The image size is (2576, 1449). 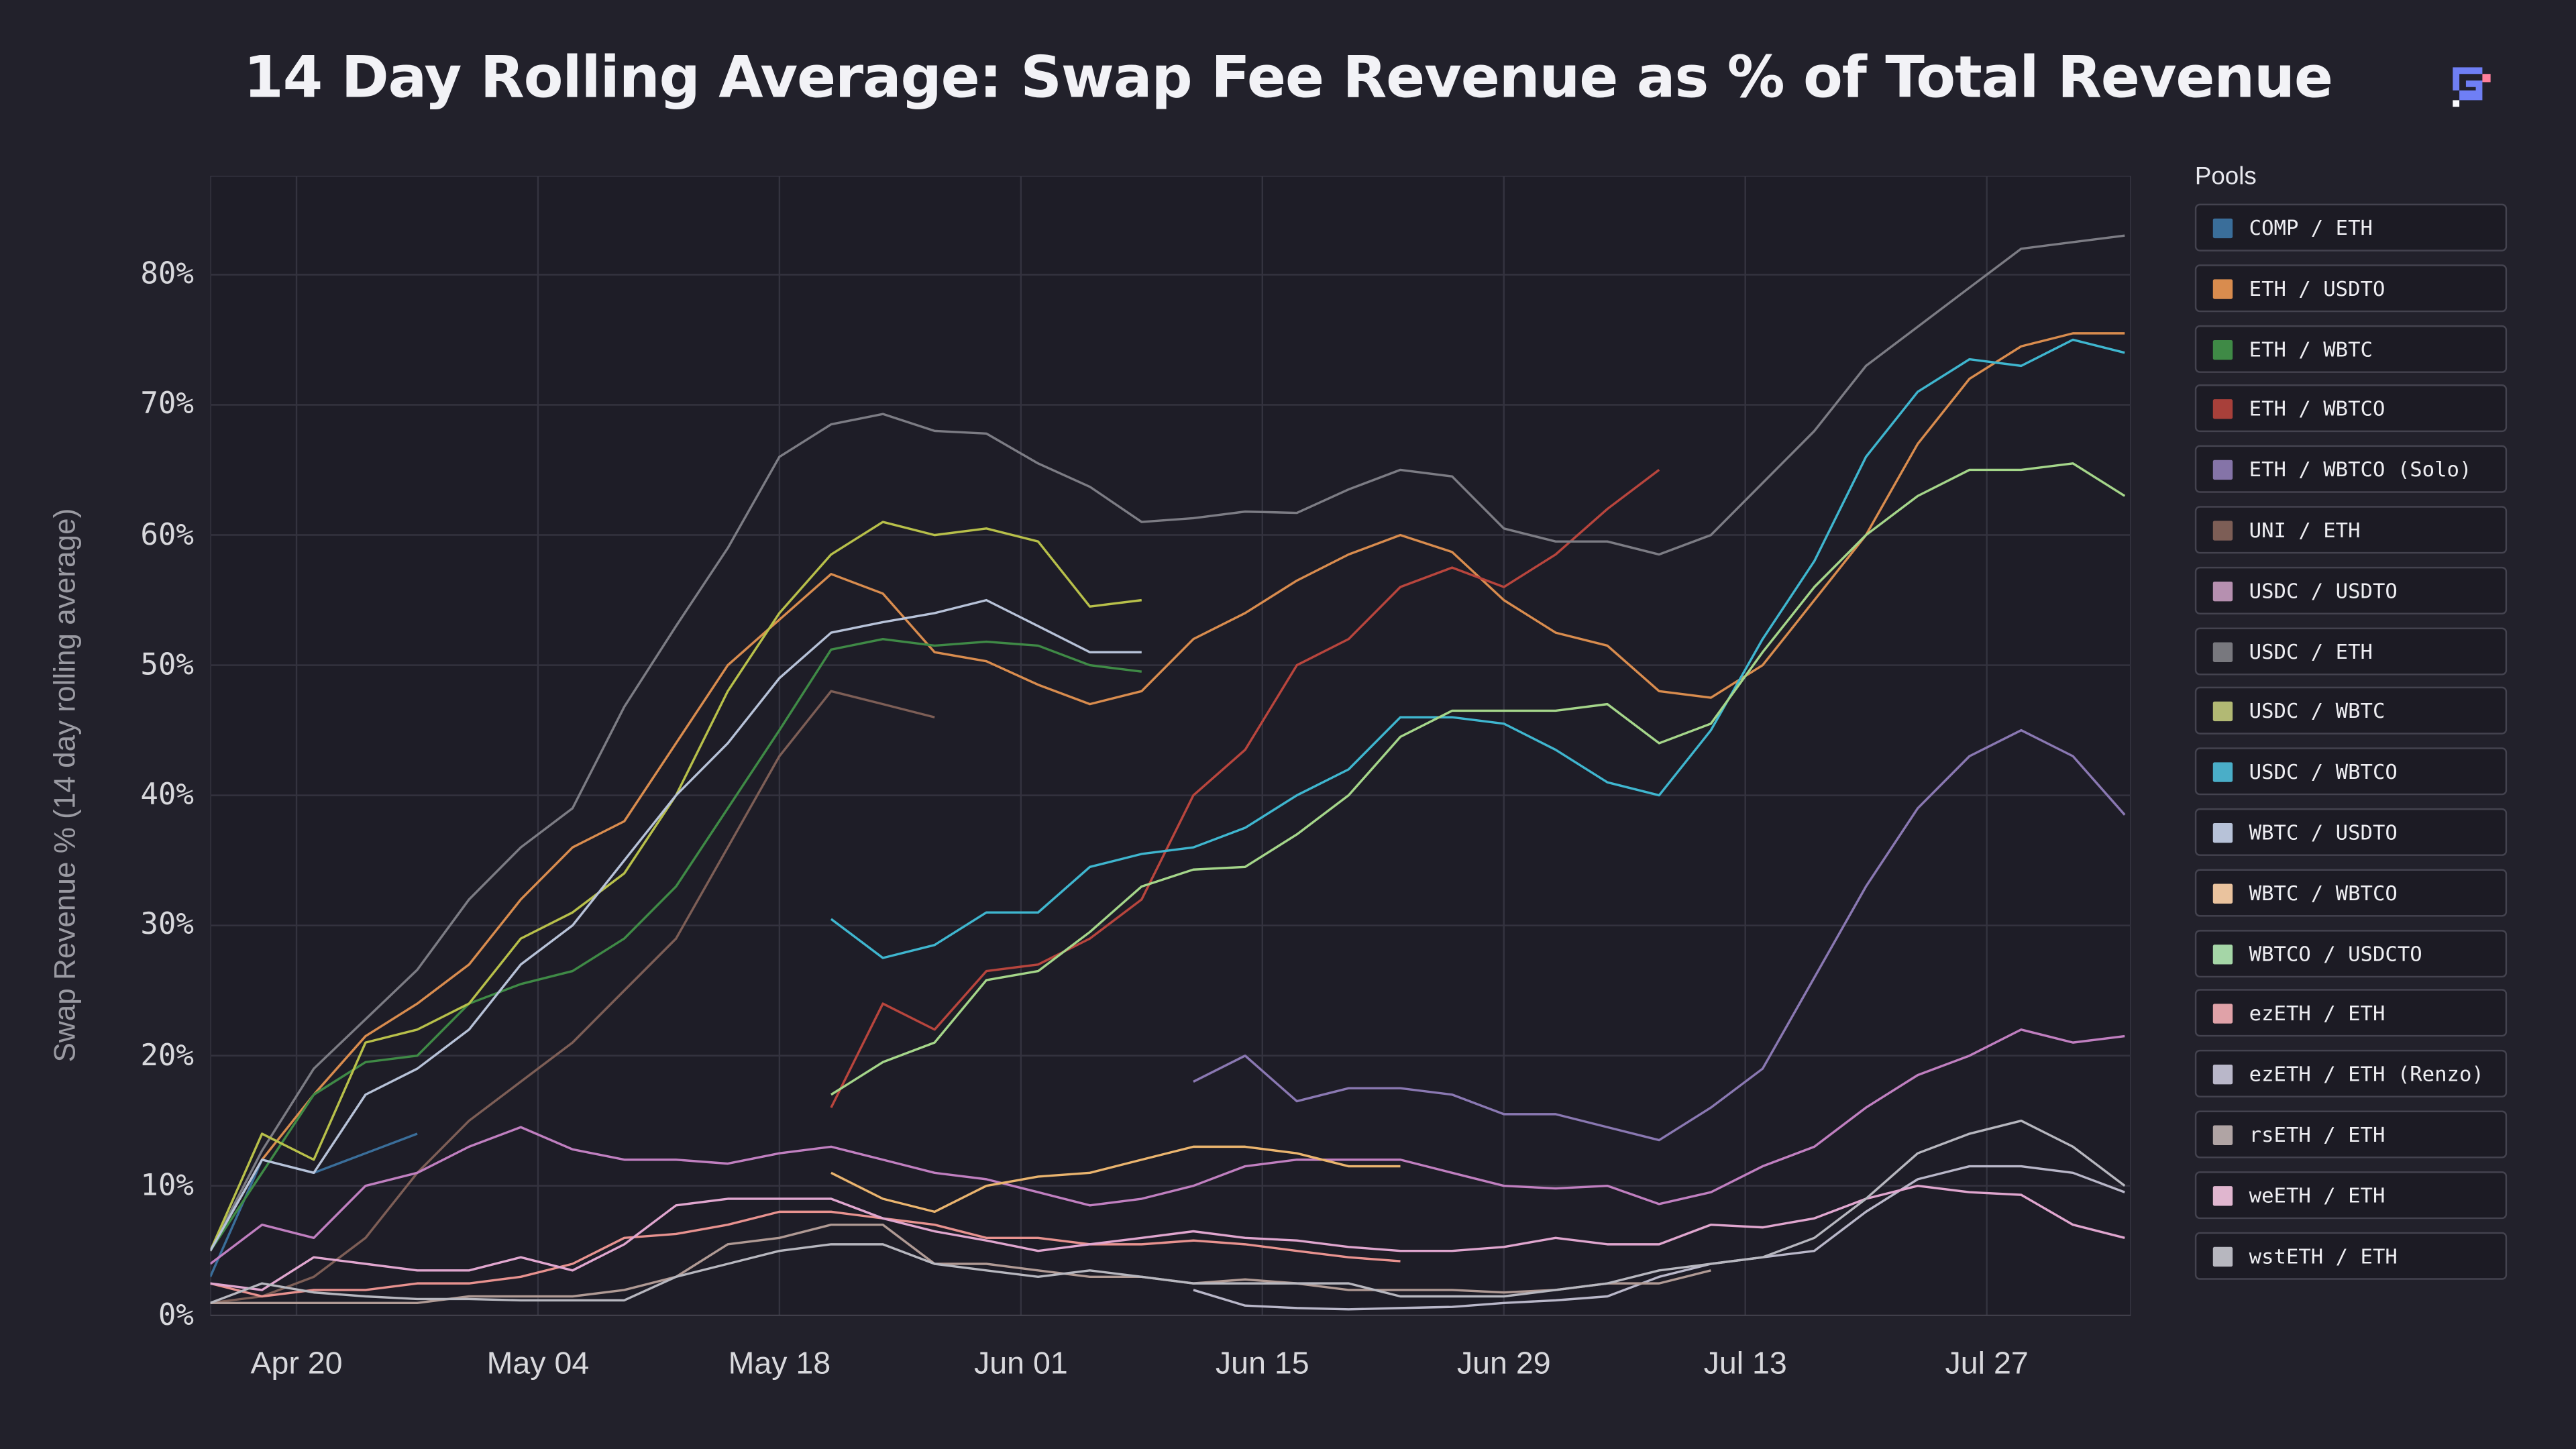 I want to click on y-tick-label: 20%, so click(x=167, y=1055).